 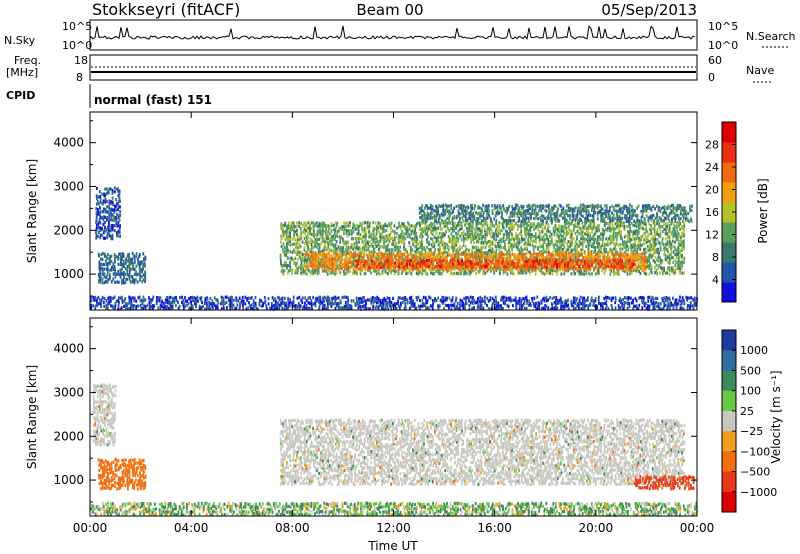 What do you see at coordinates (723, 26) in the screenshot?
I see `nsearch-tick-top: 10^5` at bounding box center [723, 26].